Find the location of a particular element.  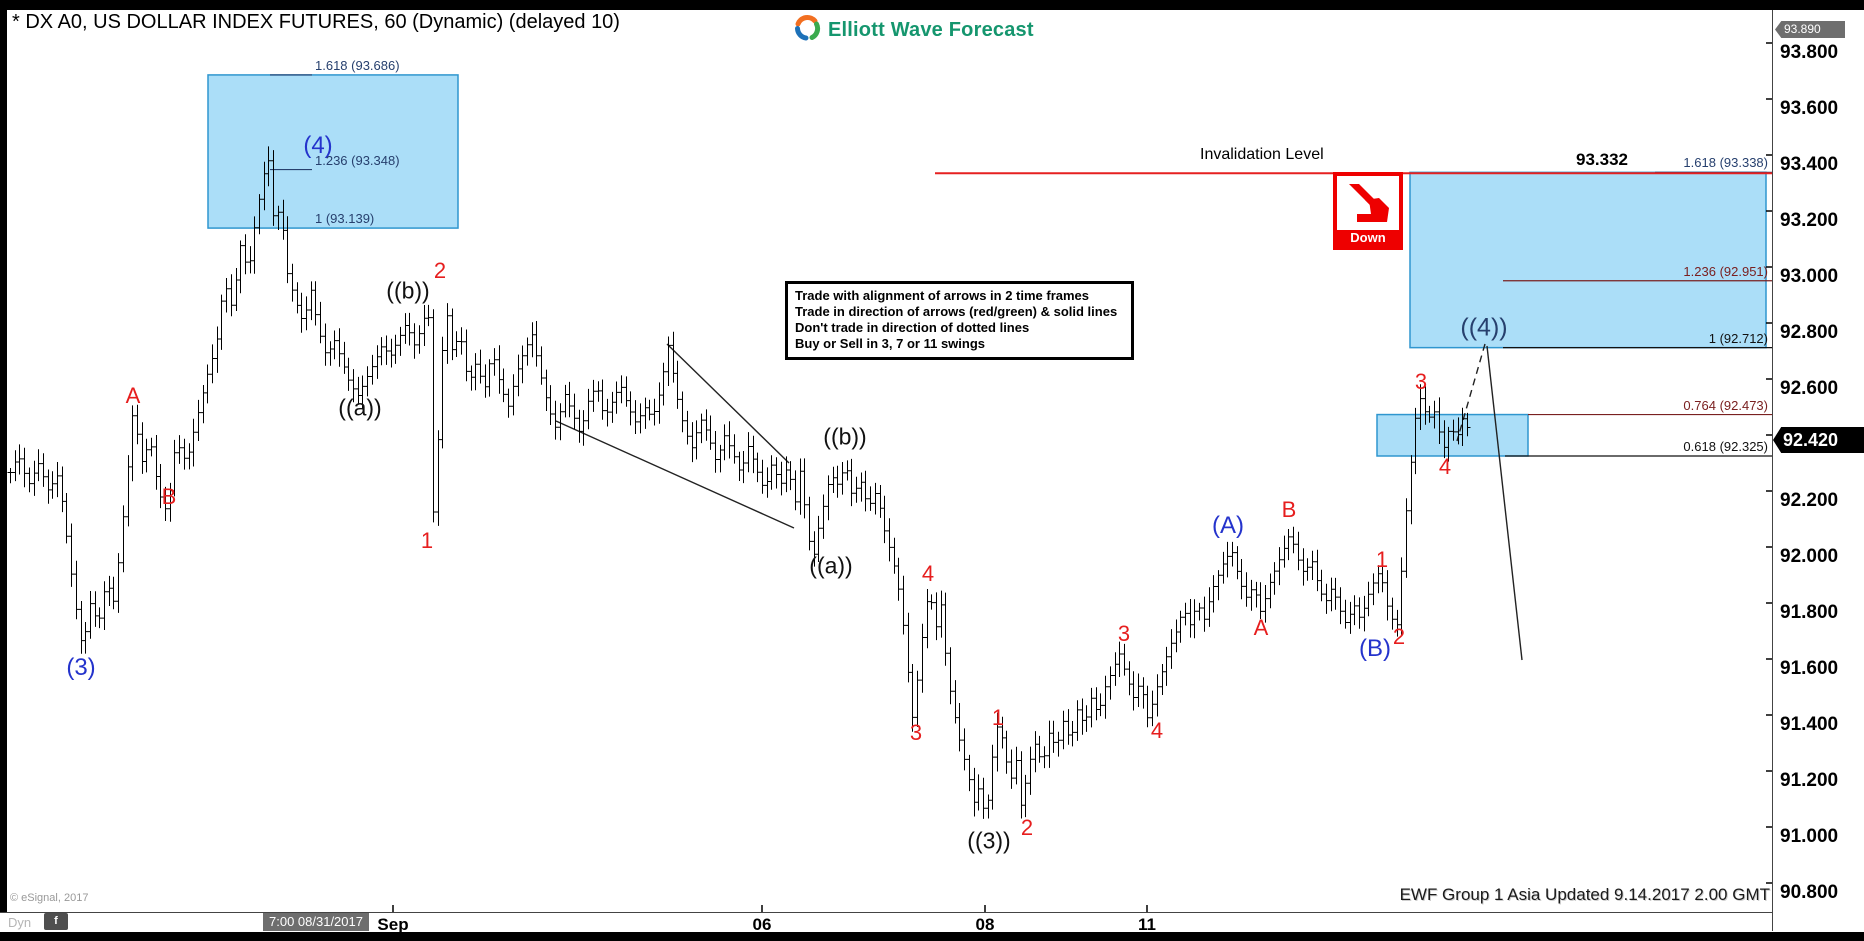

top-black-bar is located at coordinates (932, 5).